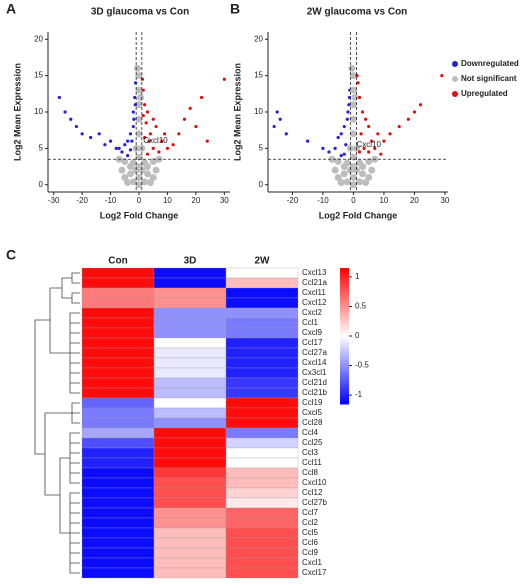 This screenshot has width=520, height=585. Describe the element at coordinates (314, 282) in the screenshot. I see `row-label: Ccl21a` at that location.